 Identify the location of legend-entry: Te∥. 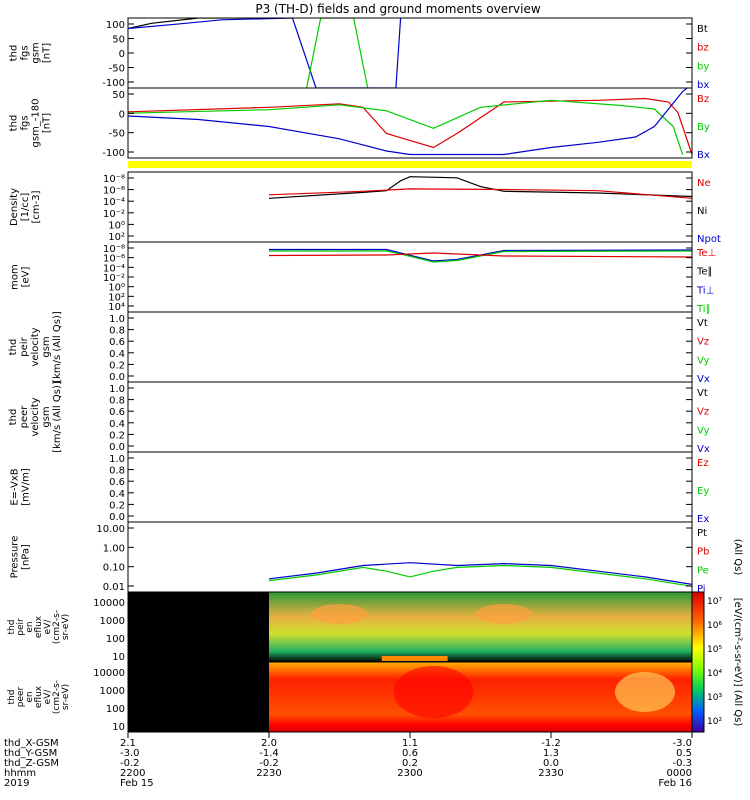
(704, 272).